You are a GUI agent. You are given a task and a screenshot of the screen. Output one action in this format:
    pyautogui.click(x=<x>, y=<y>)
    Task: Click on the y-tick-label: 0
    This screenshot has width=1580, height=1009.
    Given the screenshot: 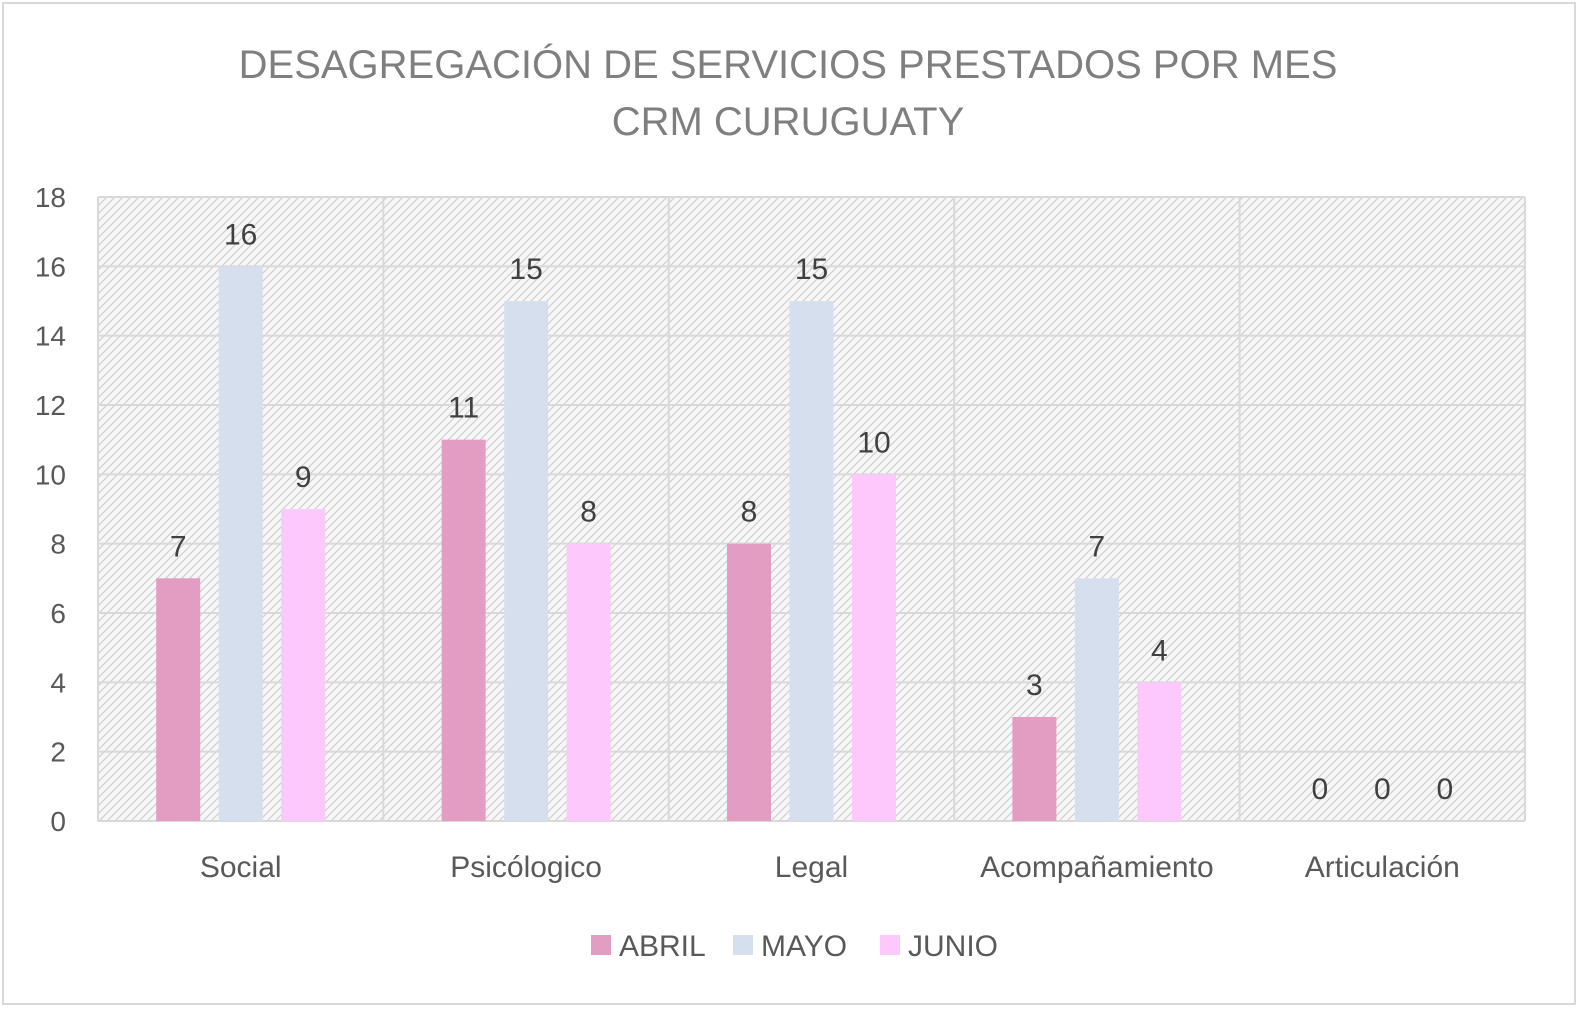 What is the action you would take?
    pyautogui.click(x=58, y=821)
    